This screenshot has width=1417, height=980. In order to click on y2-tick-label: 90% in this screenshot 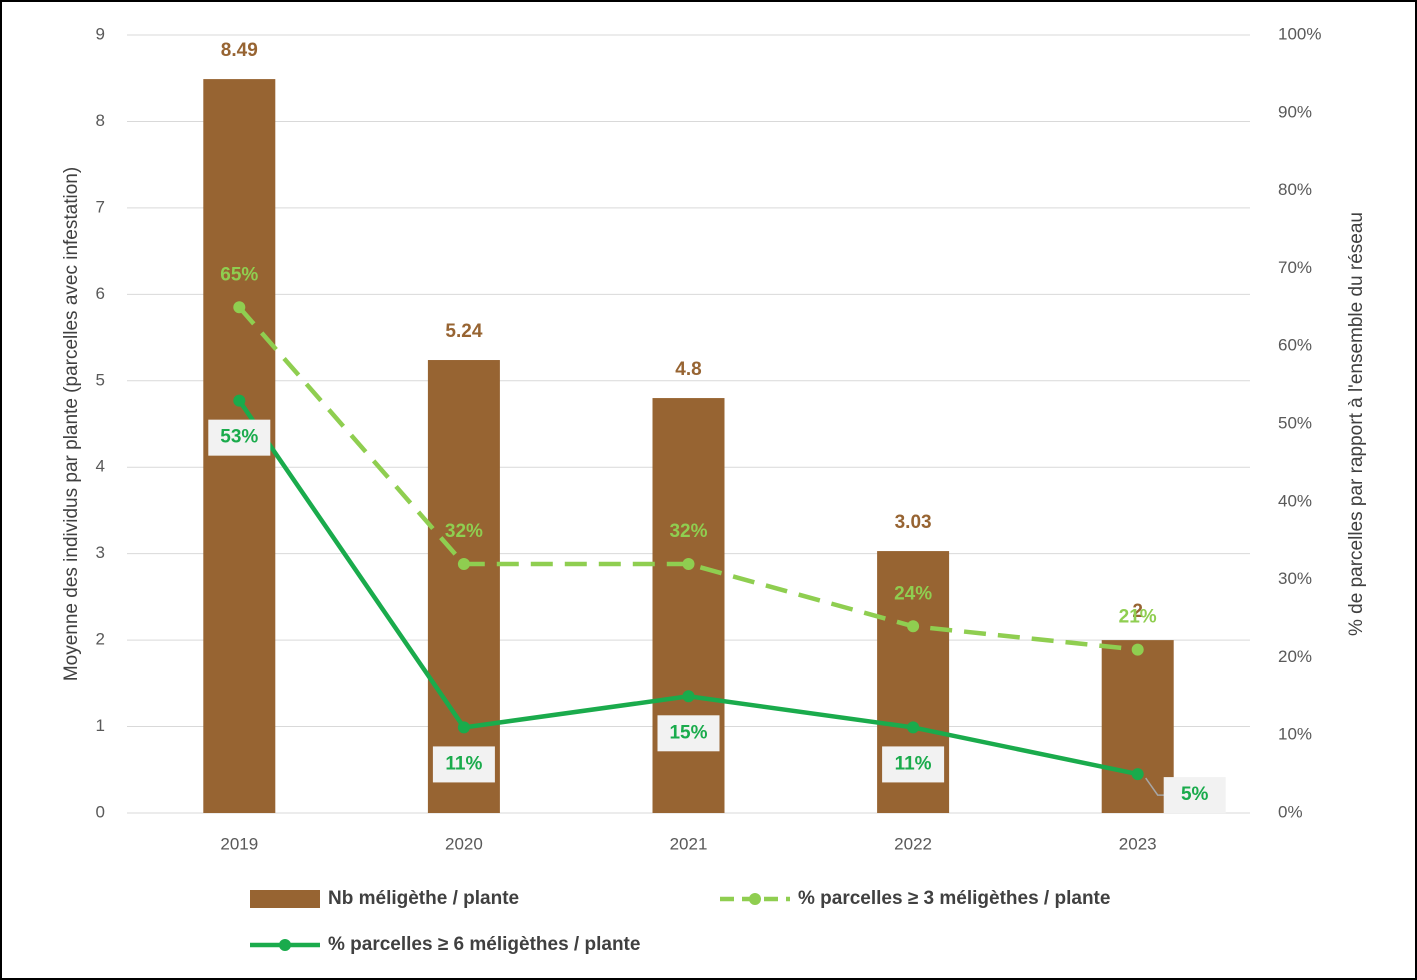, I will do `click(1295, 111)`.